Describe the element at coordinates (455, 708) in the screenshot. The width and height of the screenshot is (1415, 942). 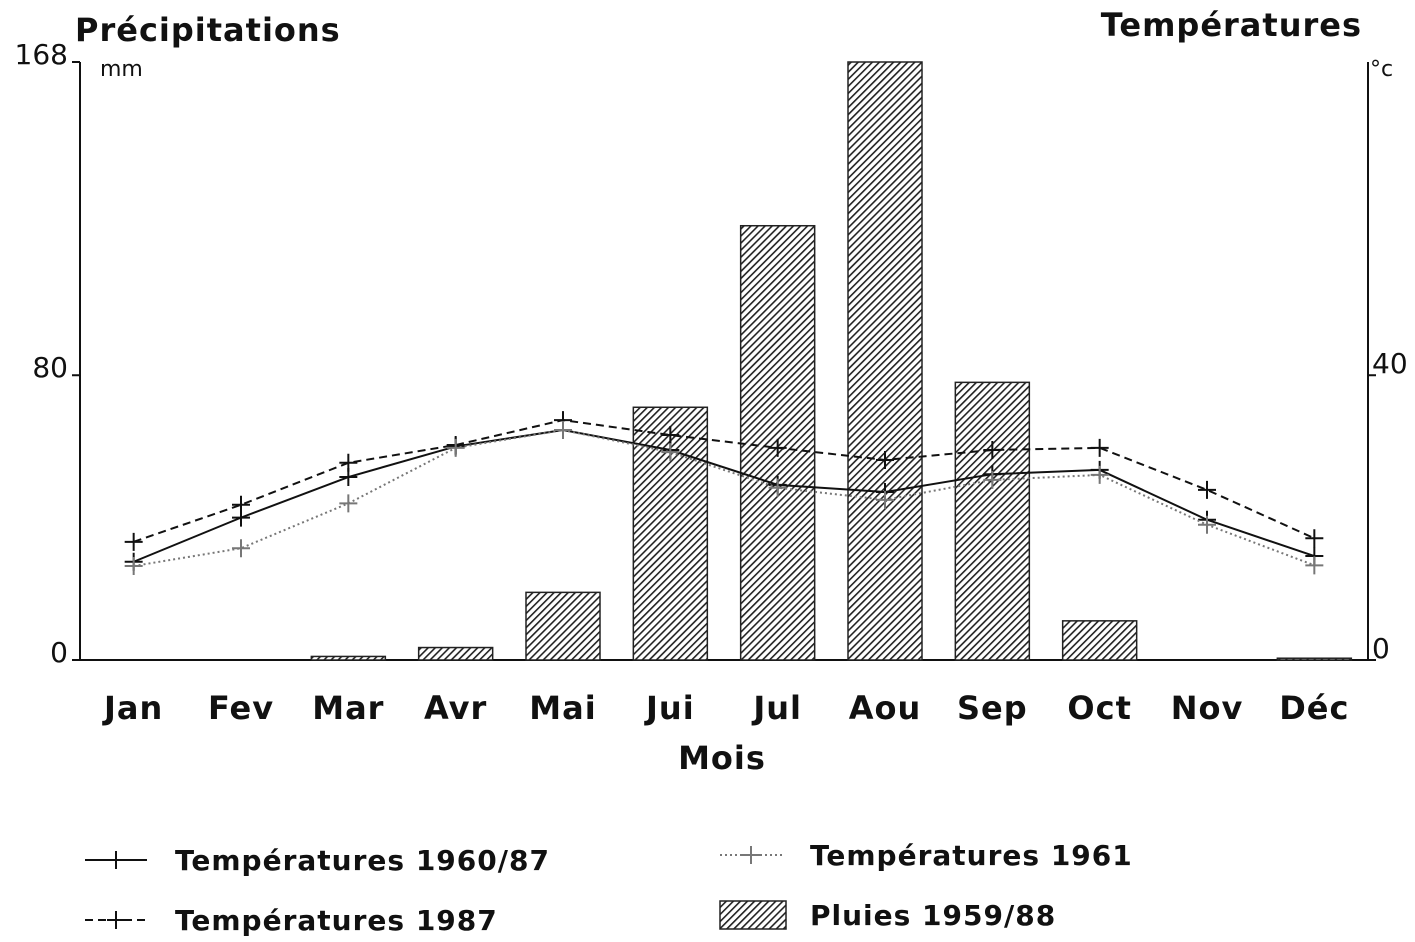
I see `x-tick-label: Avr` at that location.